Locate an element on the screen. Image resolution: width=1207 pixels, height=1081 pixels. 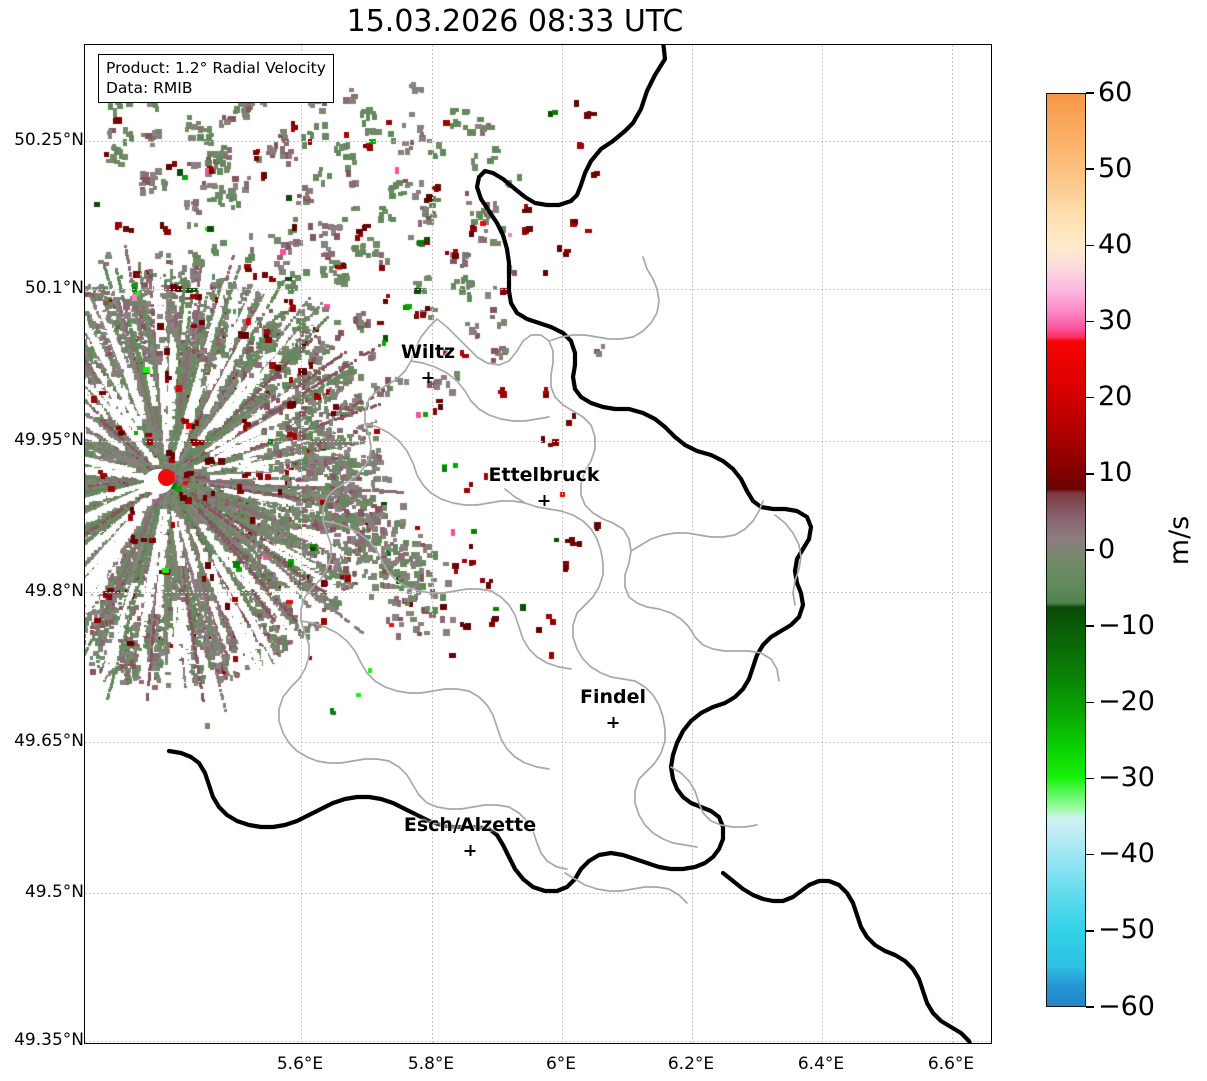
colorbar-tick-value: 60 is located at coordinates (1115, 92).